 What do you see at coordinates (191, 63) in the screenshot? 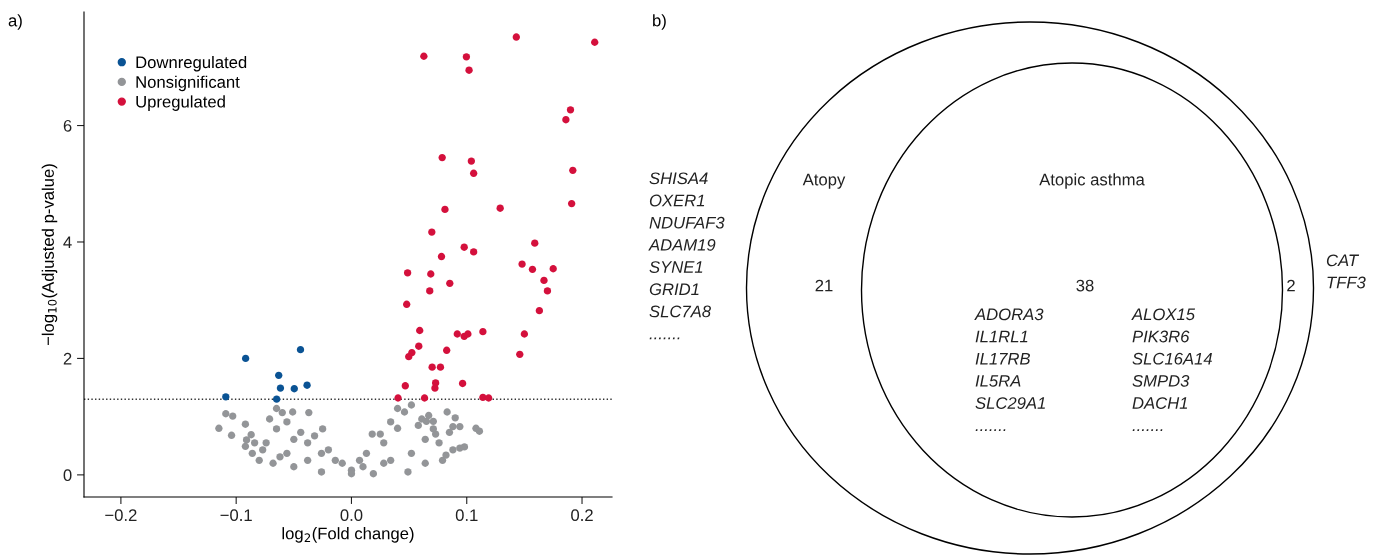
I see `legend-label: Downregulated` at bounding box center [191, 63].